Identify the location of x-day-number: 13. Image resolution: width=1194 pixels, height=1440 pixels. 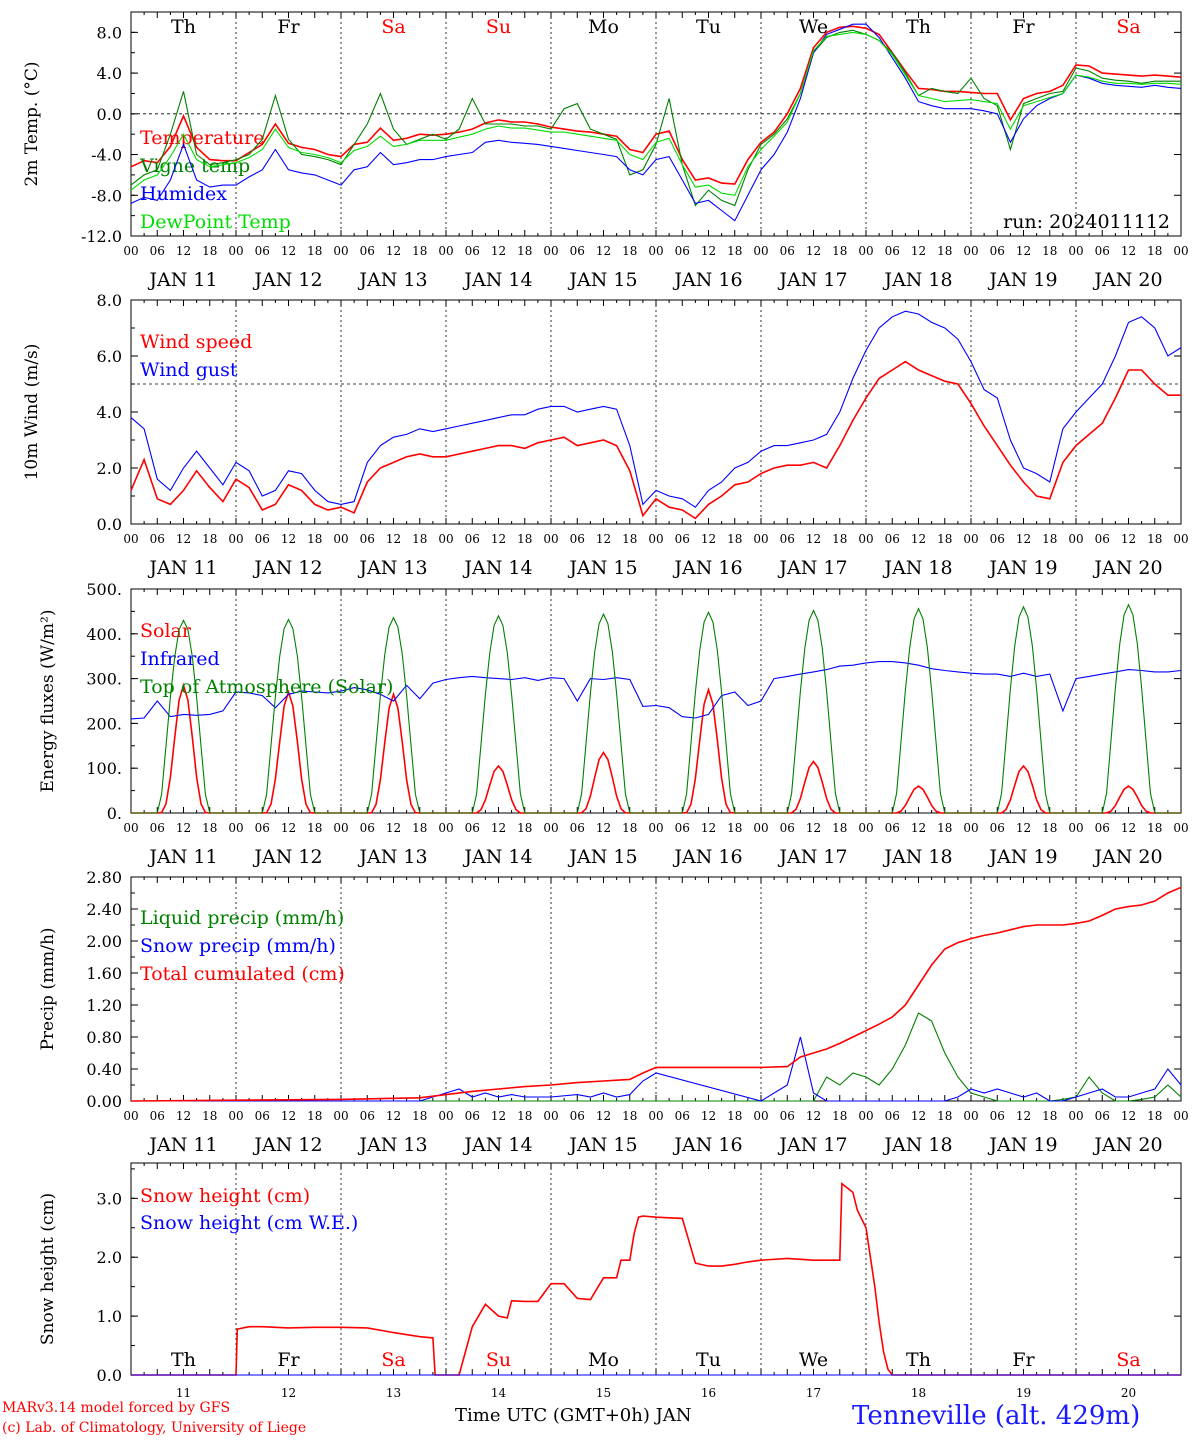
(393, 1393).